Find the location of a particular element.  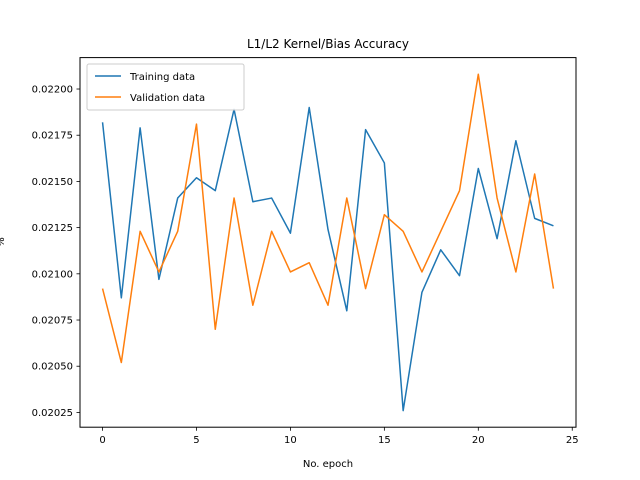

y-tick-label: 0.02100 is located at coordinates (52, 274).